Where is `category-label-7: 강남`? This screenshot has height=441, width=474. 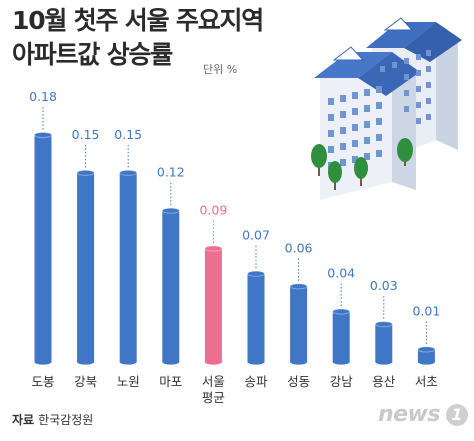 category-label-7: 강남 is located at coordinates (342, 381).